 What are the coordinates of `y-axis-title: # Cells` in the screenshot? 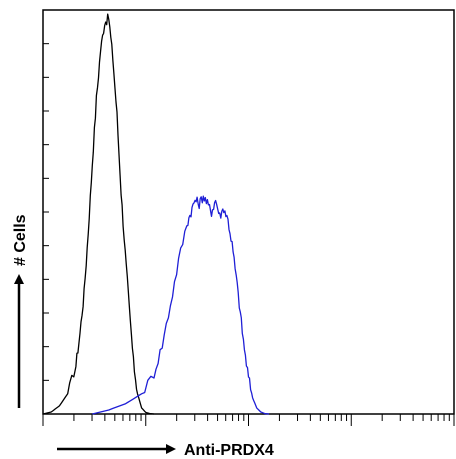 It's located at (20, 240).